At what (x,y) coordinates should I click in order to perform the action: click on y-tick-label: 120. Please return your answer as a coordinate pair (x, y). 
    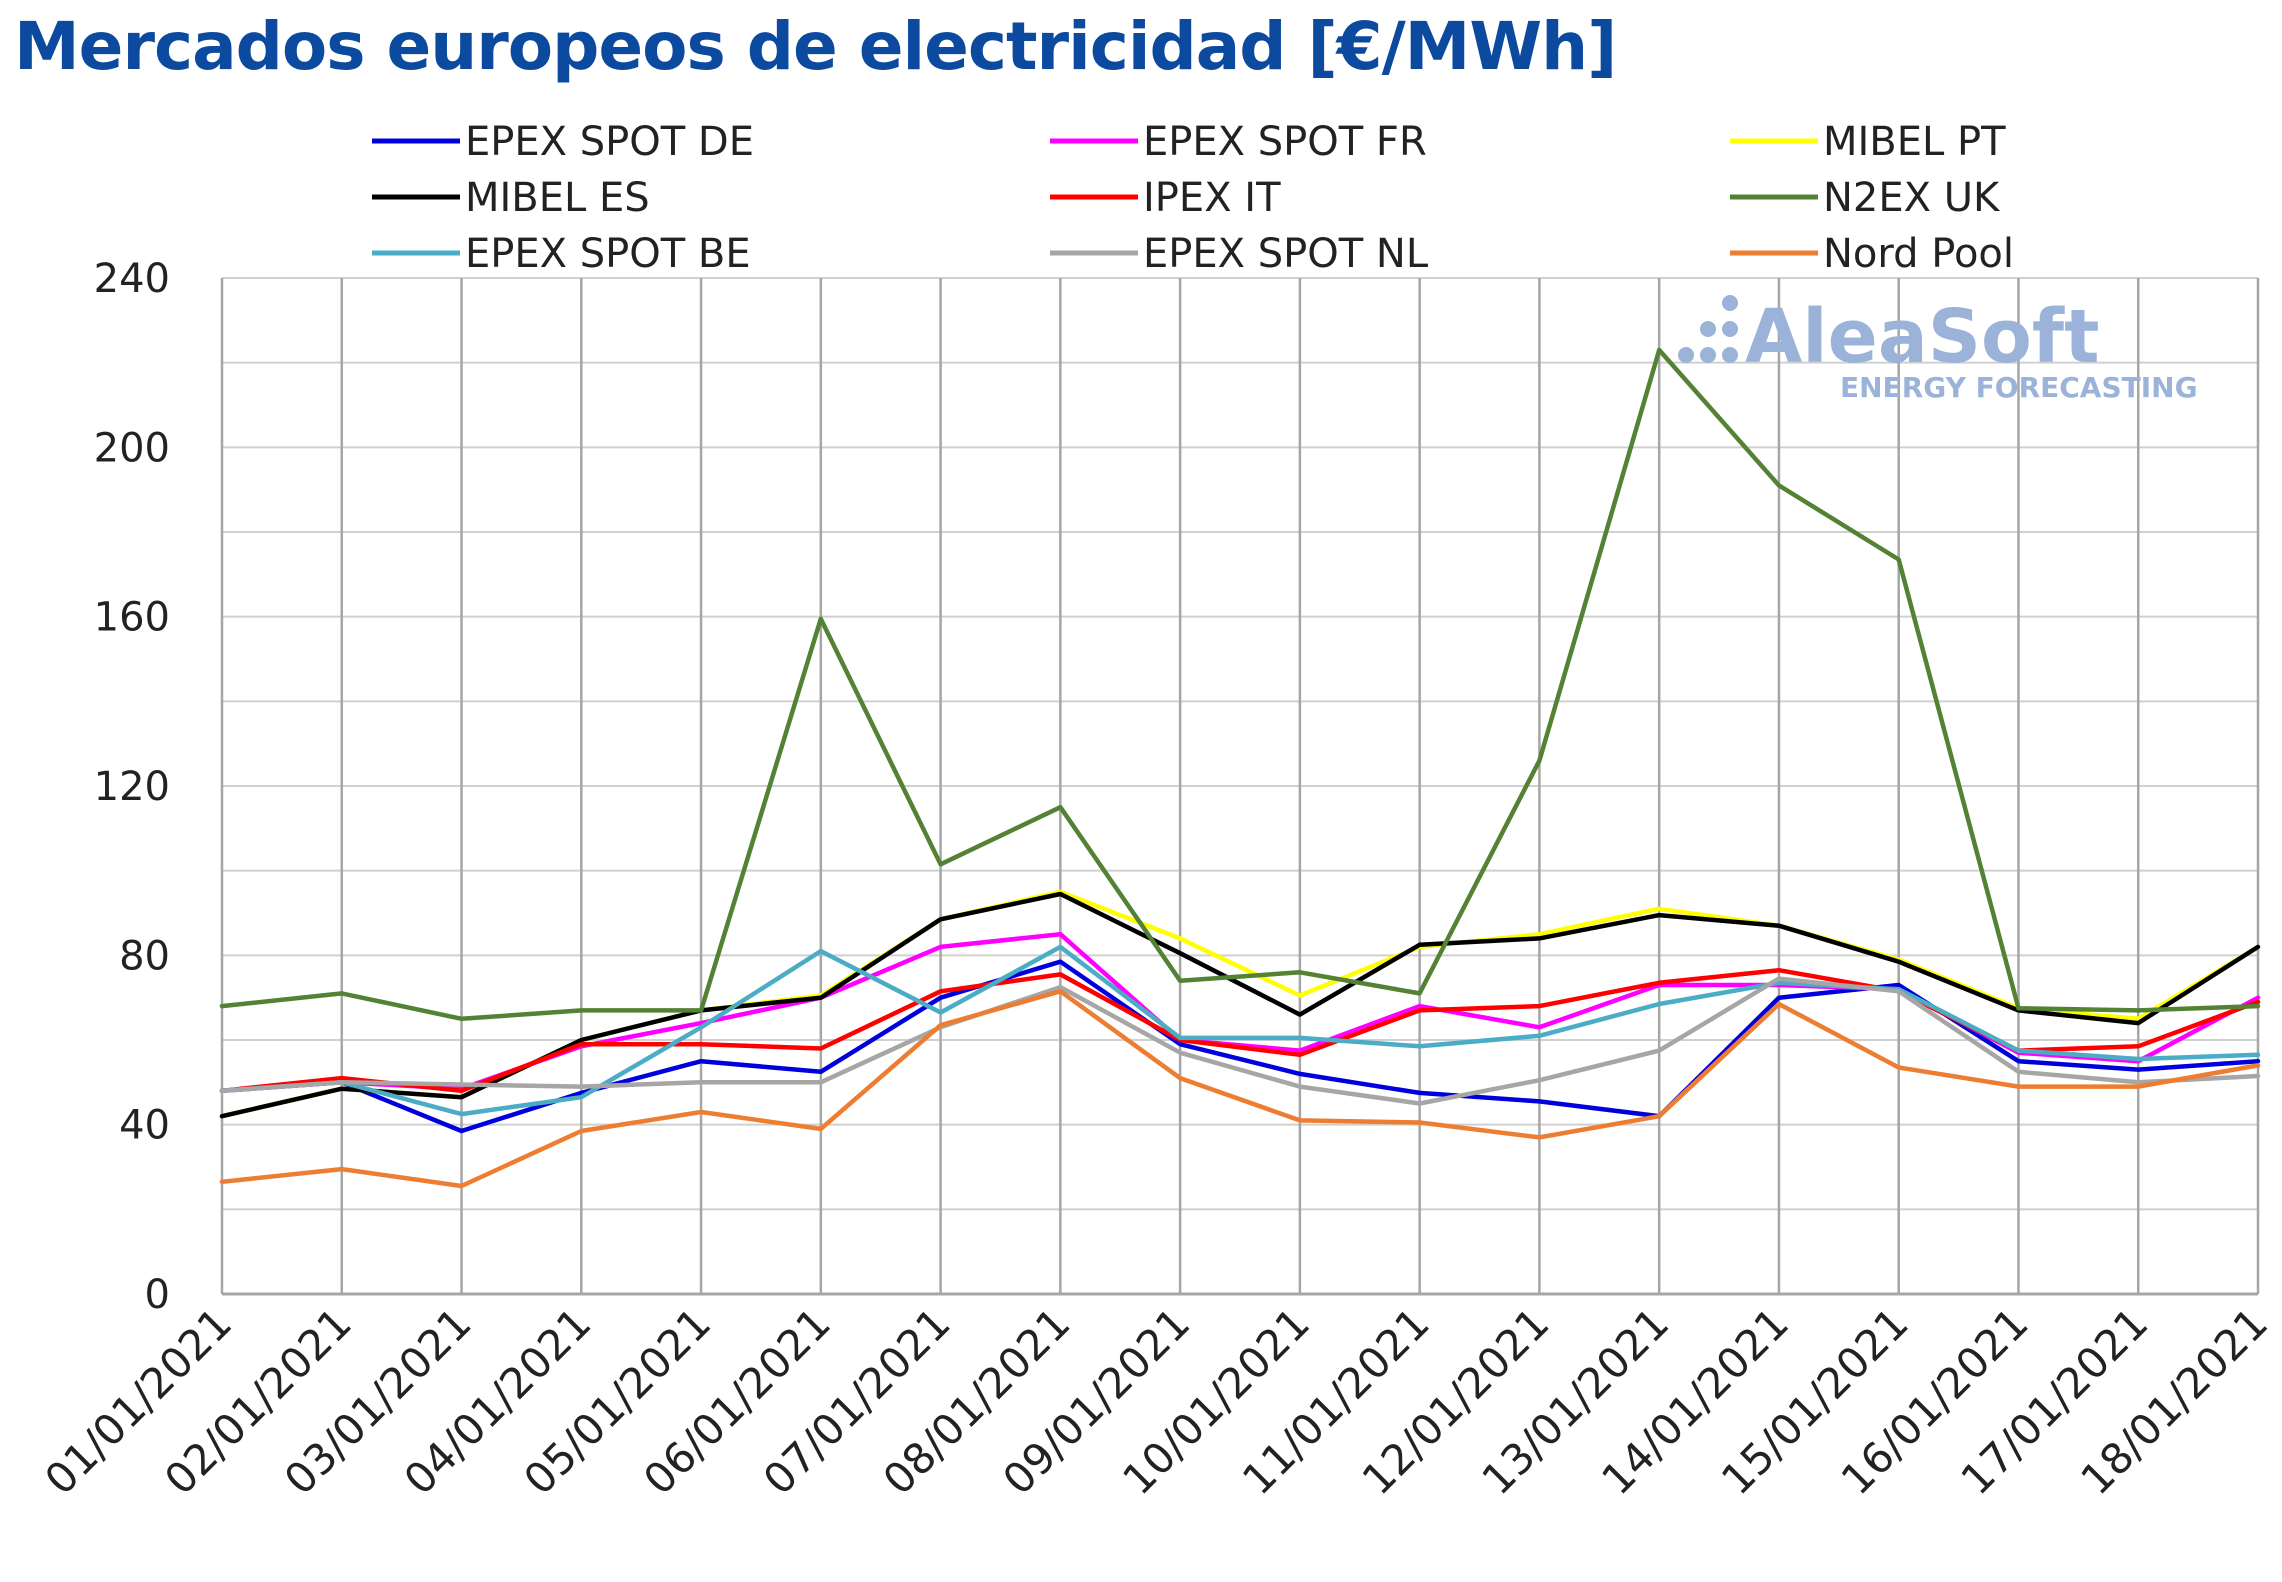
    Looking at the image, I should click on (132, 787).